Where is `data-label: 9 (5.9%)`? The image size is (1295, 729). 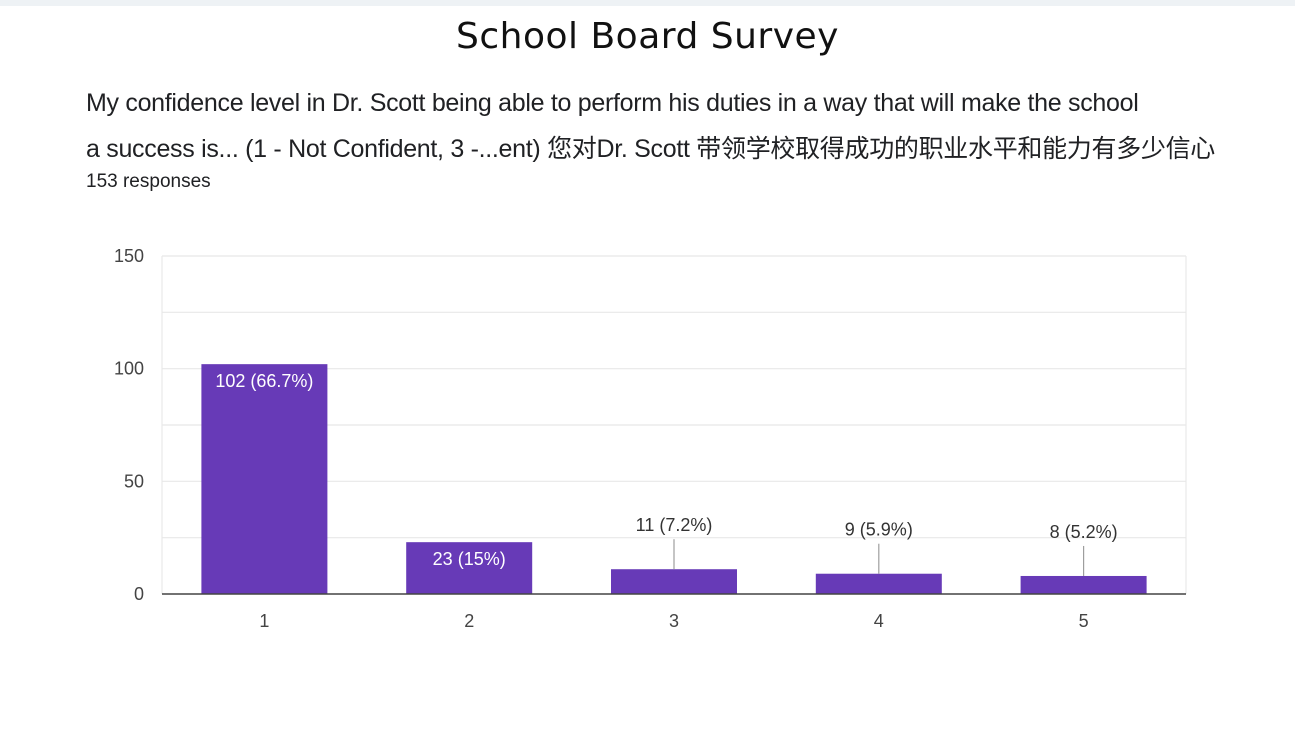 data-label: 9 (5.9%) is located at coordinates (879, 530).